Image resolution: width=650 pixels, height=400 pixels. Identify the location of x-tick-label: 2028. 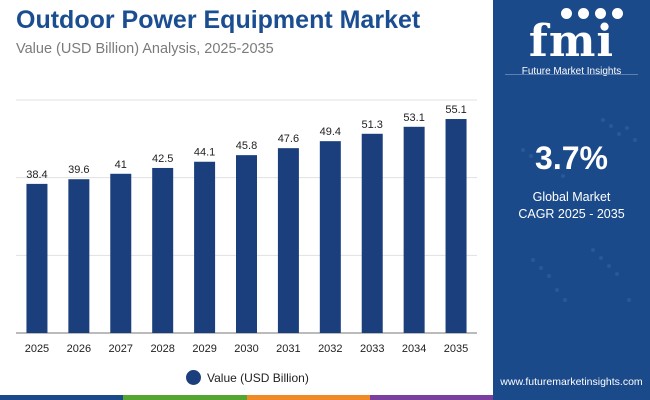
(162, 349).